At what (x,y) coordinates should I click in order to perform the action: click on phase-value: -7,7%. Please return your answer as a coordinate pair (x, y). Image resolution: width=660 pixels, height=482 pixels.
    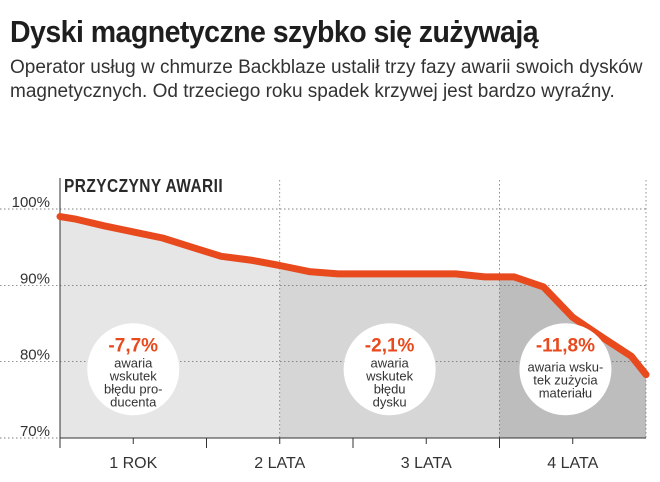
    Looking at the image, I should click on (133, 345).